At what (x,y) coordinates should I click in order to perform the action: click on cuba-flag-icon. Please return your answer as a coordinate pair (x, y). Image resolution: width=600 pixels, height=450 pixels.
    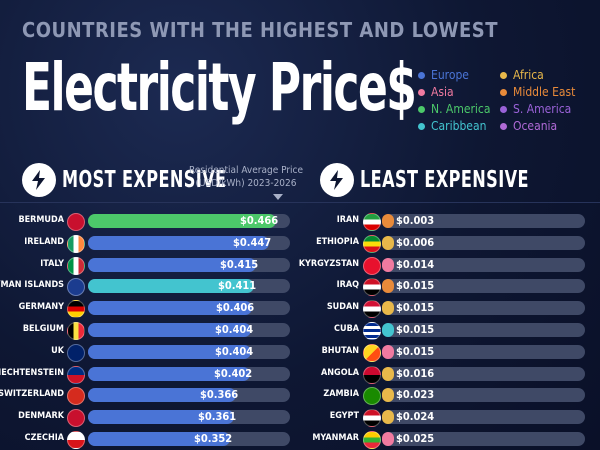
    Looking at the image, I should click on (372, 331).